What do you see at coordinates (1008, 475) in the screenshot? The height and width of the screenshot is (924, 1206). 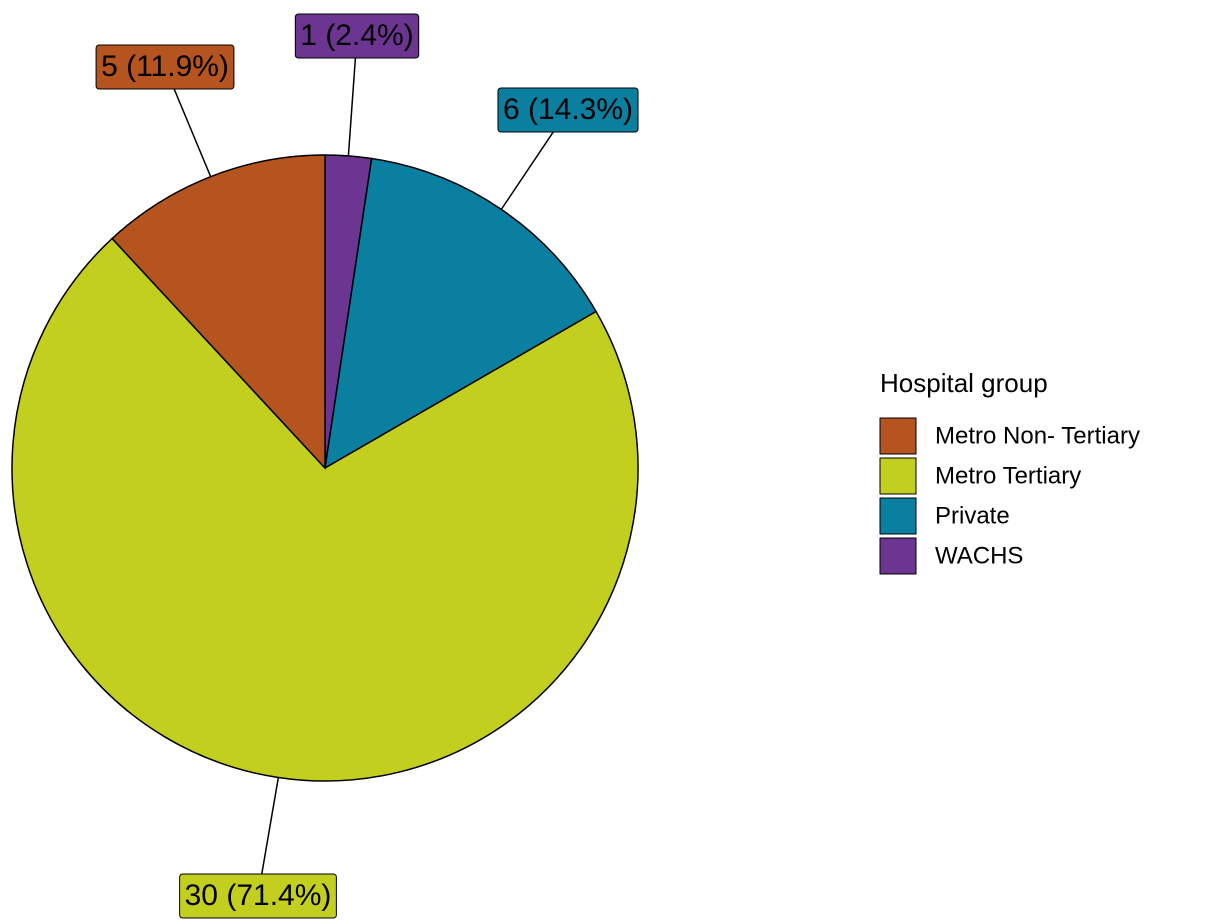 I see `legend-label: Metro Tertiary` at bounding box center [1008, 475].